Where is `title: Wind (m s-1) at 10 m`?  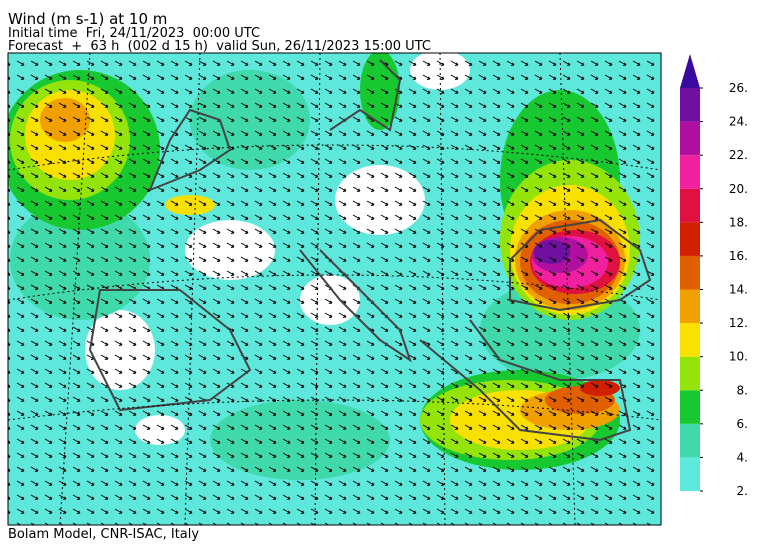
title: Wind (m s-1) at 10 m is located at coordinates (87, 19).